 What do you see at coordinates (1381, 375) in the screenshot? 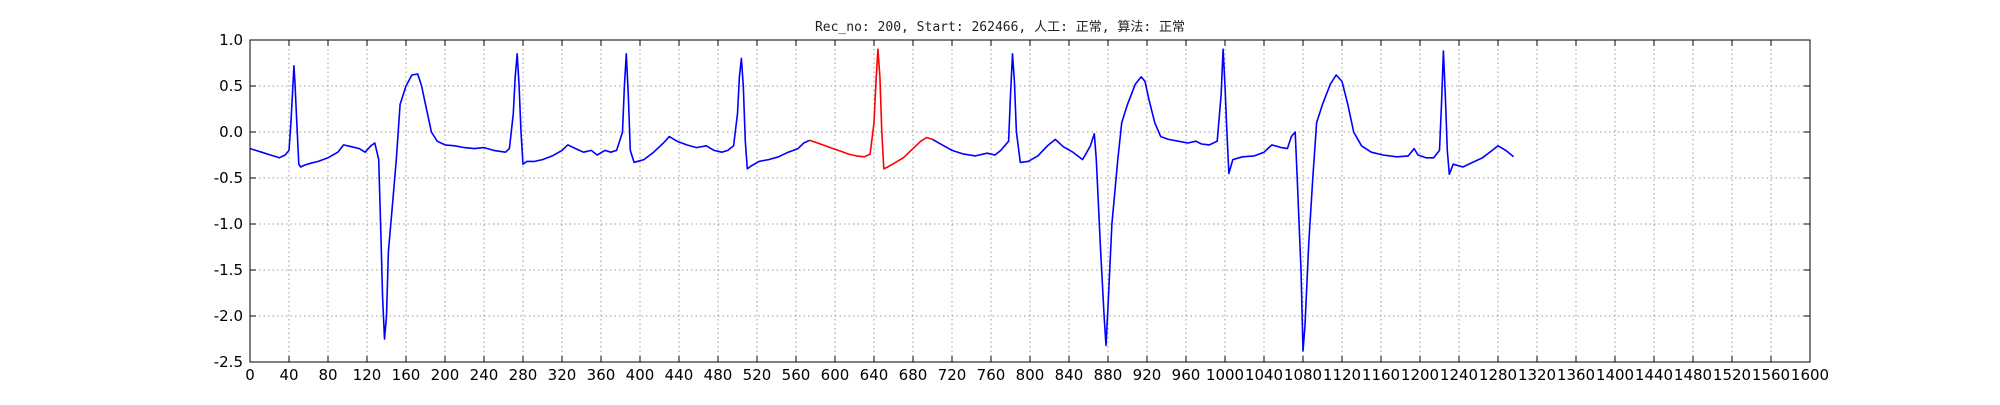
I see `x-tick-label: 1160` at bounding box center [1381, 375].